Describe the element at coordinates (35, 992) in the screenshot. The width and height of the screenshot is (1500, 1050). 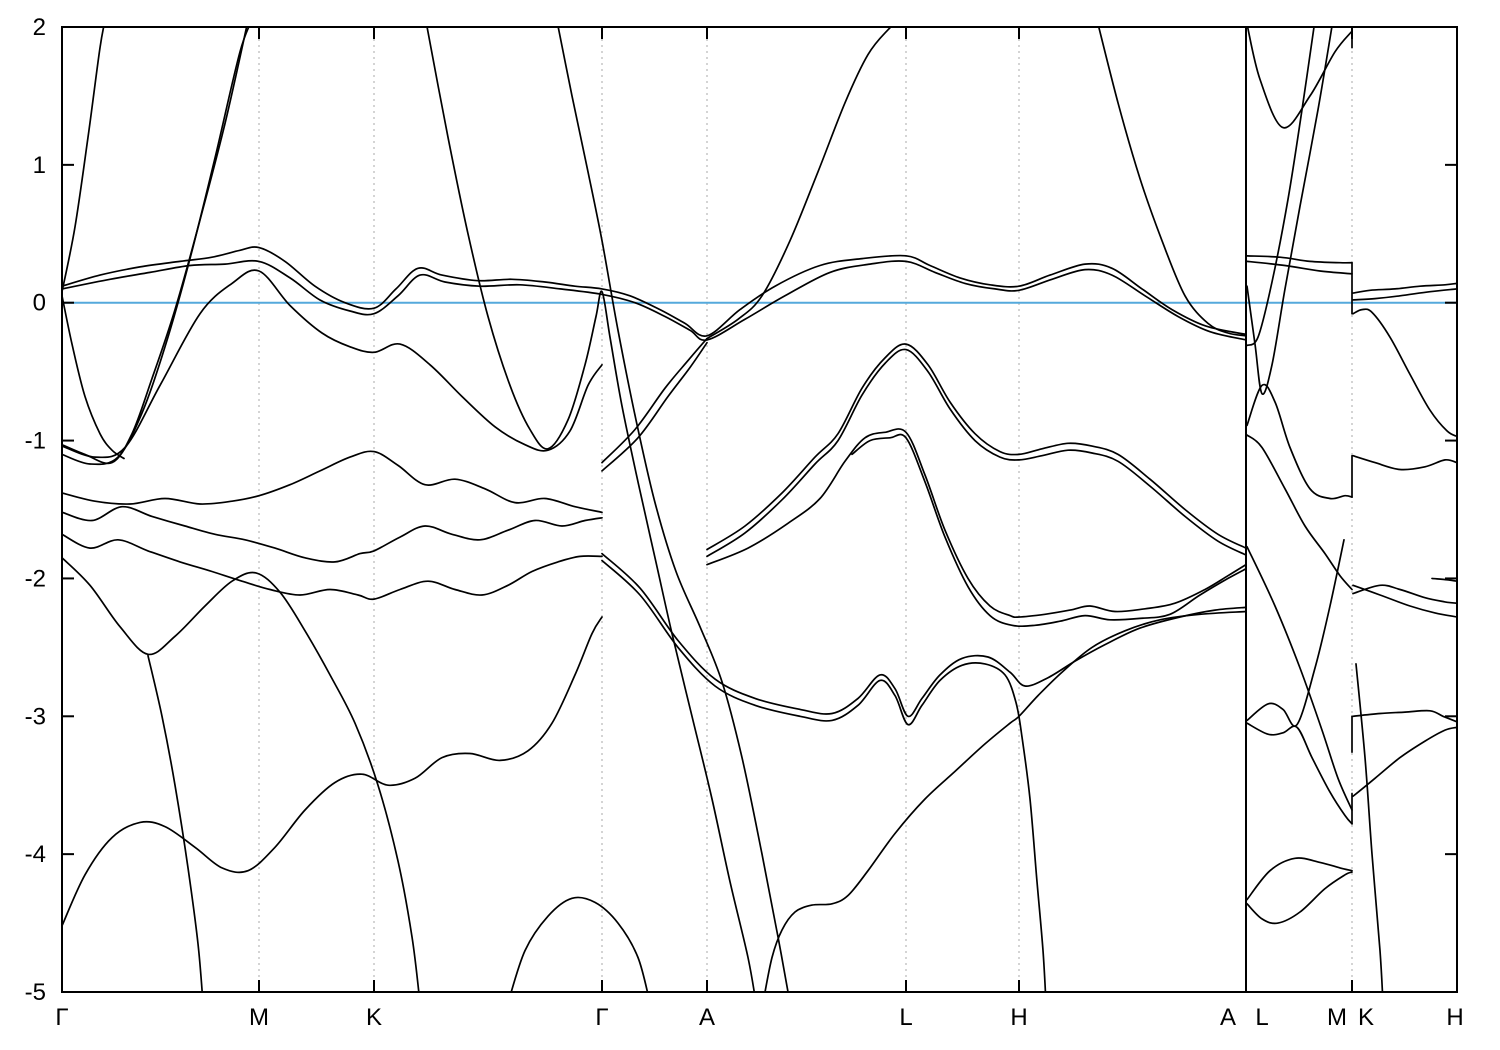
I see `y-tick-label: -5` at that location.